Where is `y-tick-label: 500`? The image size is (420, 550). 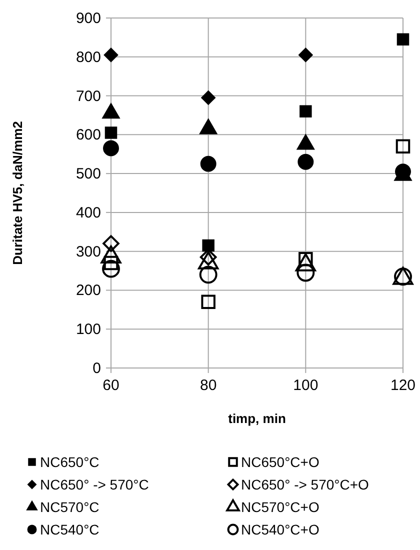
y-tick-label: 500 is located at coordinates (88, 174).